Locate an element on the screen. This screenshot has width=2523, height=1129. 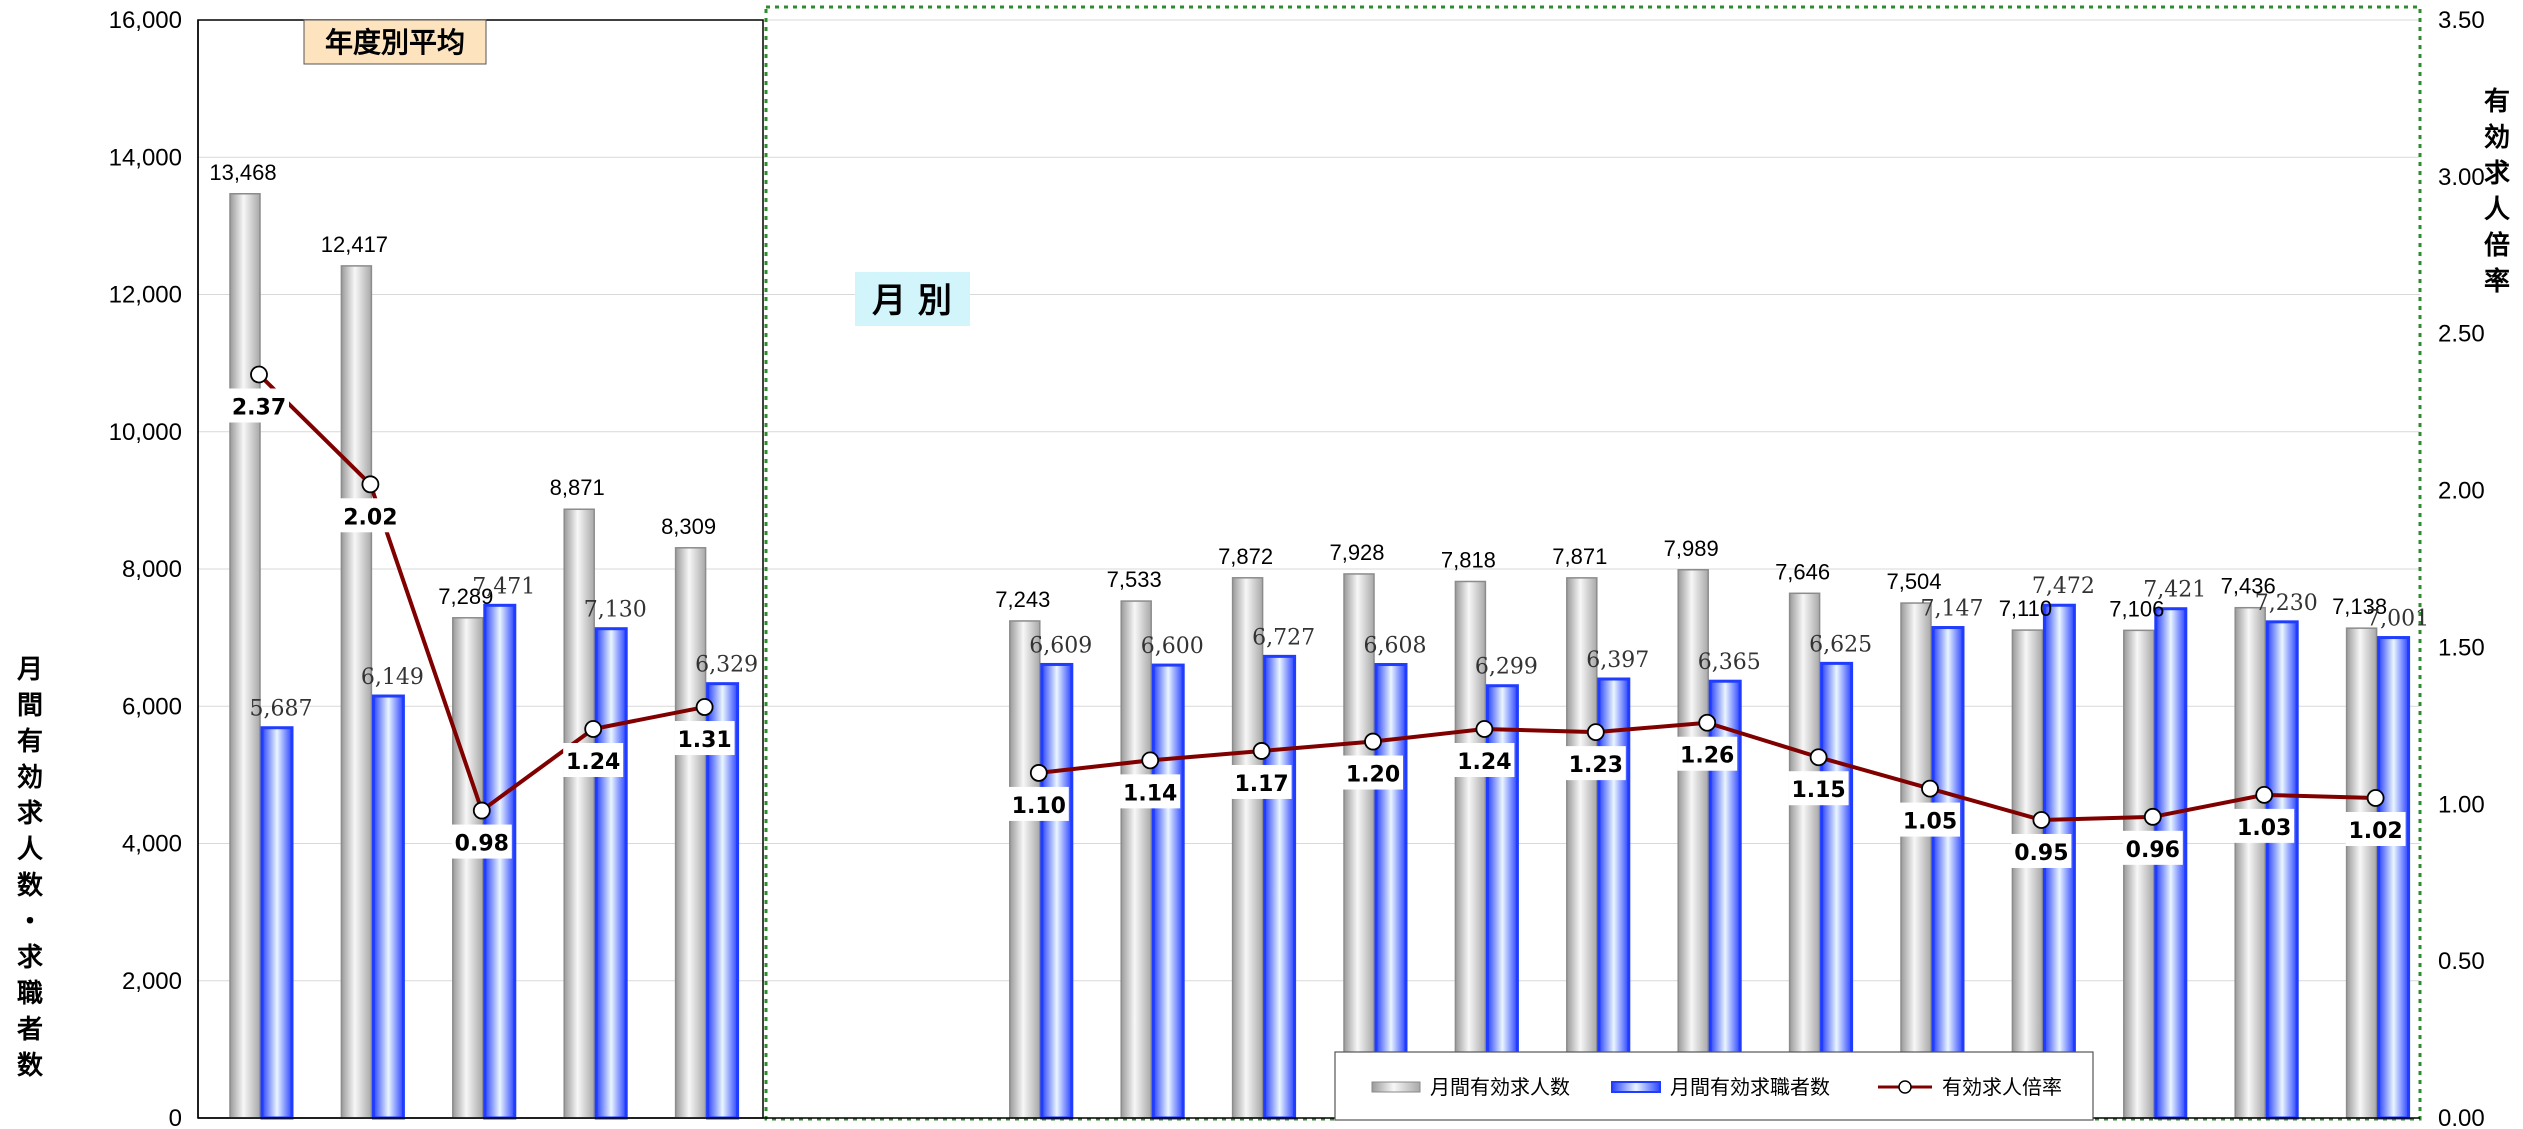
data-label-job-seekers: 6,609 is located at coordinates (1060, 645).